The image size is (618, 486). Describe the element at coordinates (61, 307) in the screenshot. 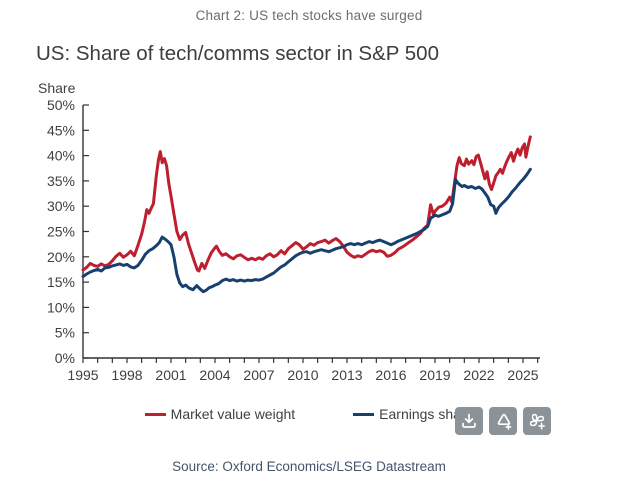

I see `y-tick-label: 10%` at that location.